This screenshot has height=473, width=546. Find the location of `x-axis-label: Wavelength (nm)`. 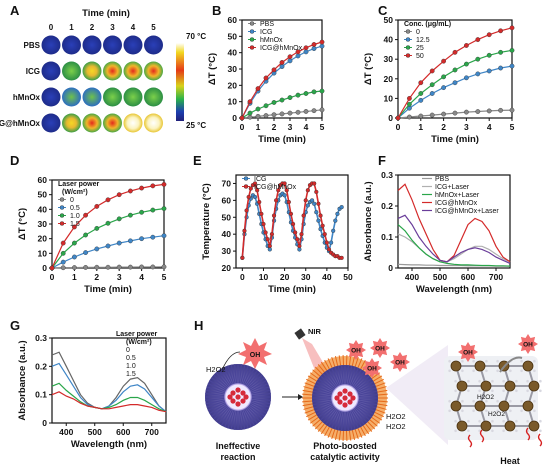

x-axis-label: Wavelength (nm) is located at coordinates (454, 289).